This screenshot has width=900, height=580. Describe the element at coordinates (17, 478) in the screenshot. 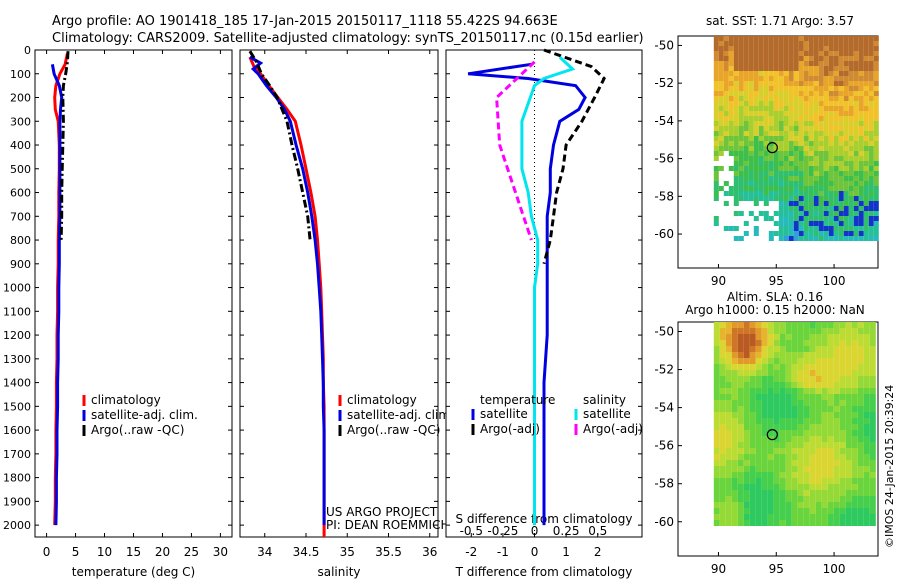

I see `y-tick-label: 1800` at that location.